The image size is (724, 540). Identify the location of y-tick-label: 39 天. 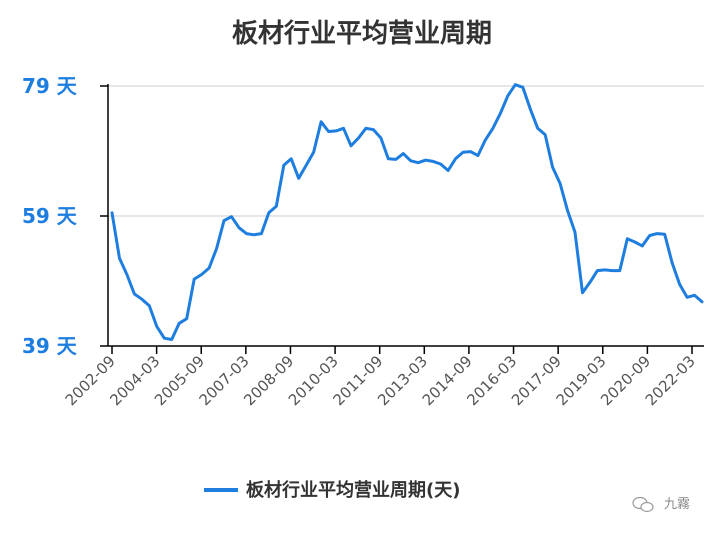
(50, 346).